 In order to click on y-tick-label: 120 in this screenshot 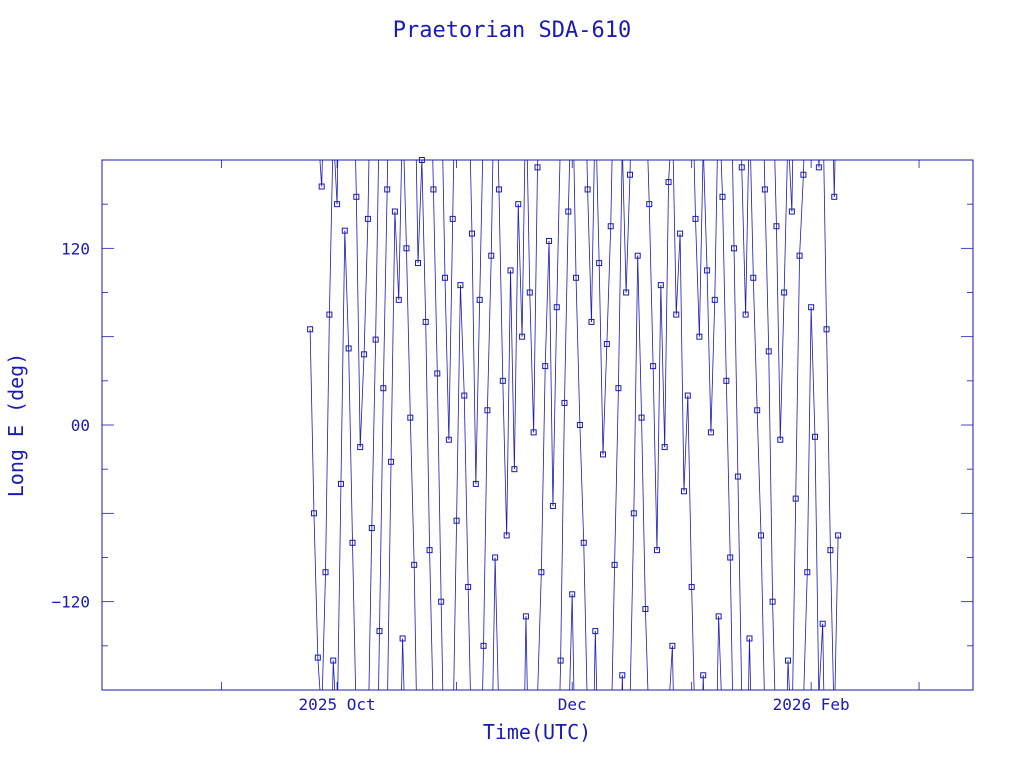, I will do `click(75, 248)`.